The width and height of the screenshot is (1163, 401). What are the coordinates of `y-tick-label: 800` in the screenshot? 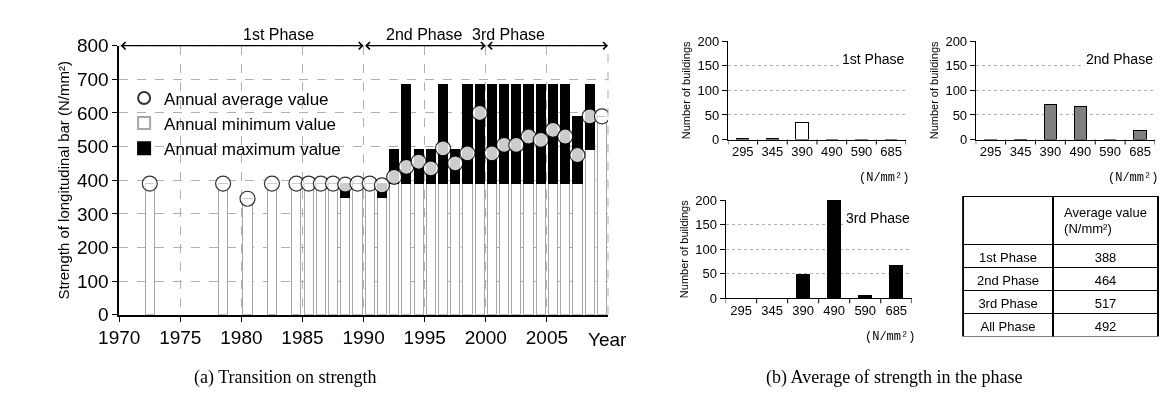 It's located at (92, 46).